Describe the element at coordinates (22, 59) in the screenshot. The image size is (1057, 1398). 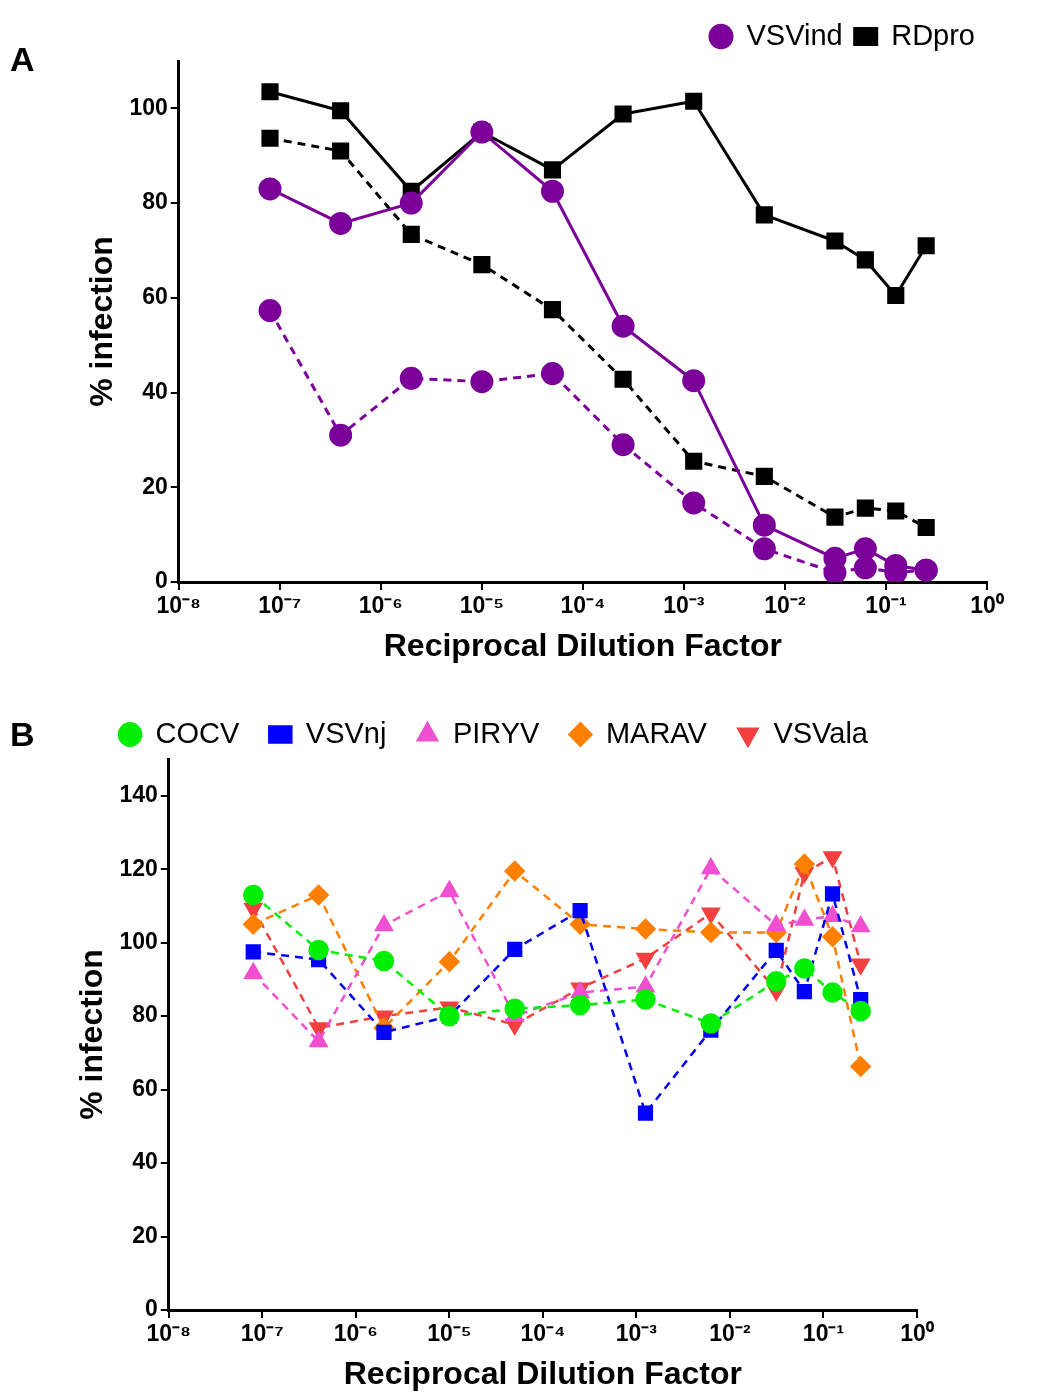
I see `text: A` at that location.